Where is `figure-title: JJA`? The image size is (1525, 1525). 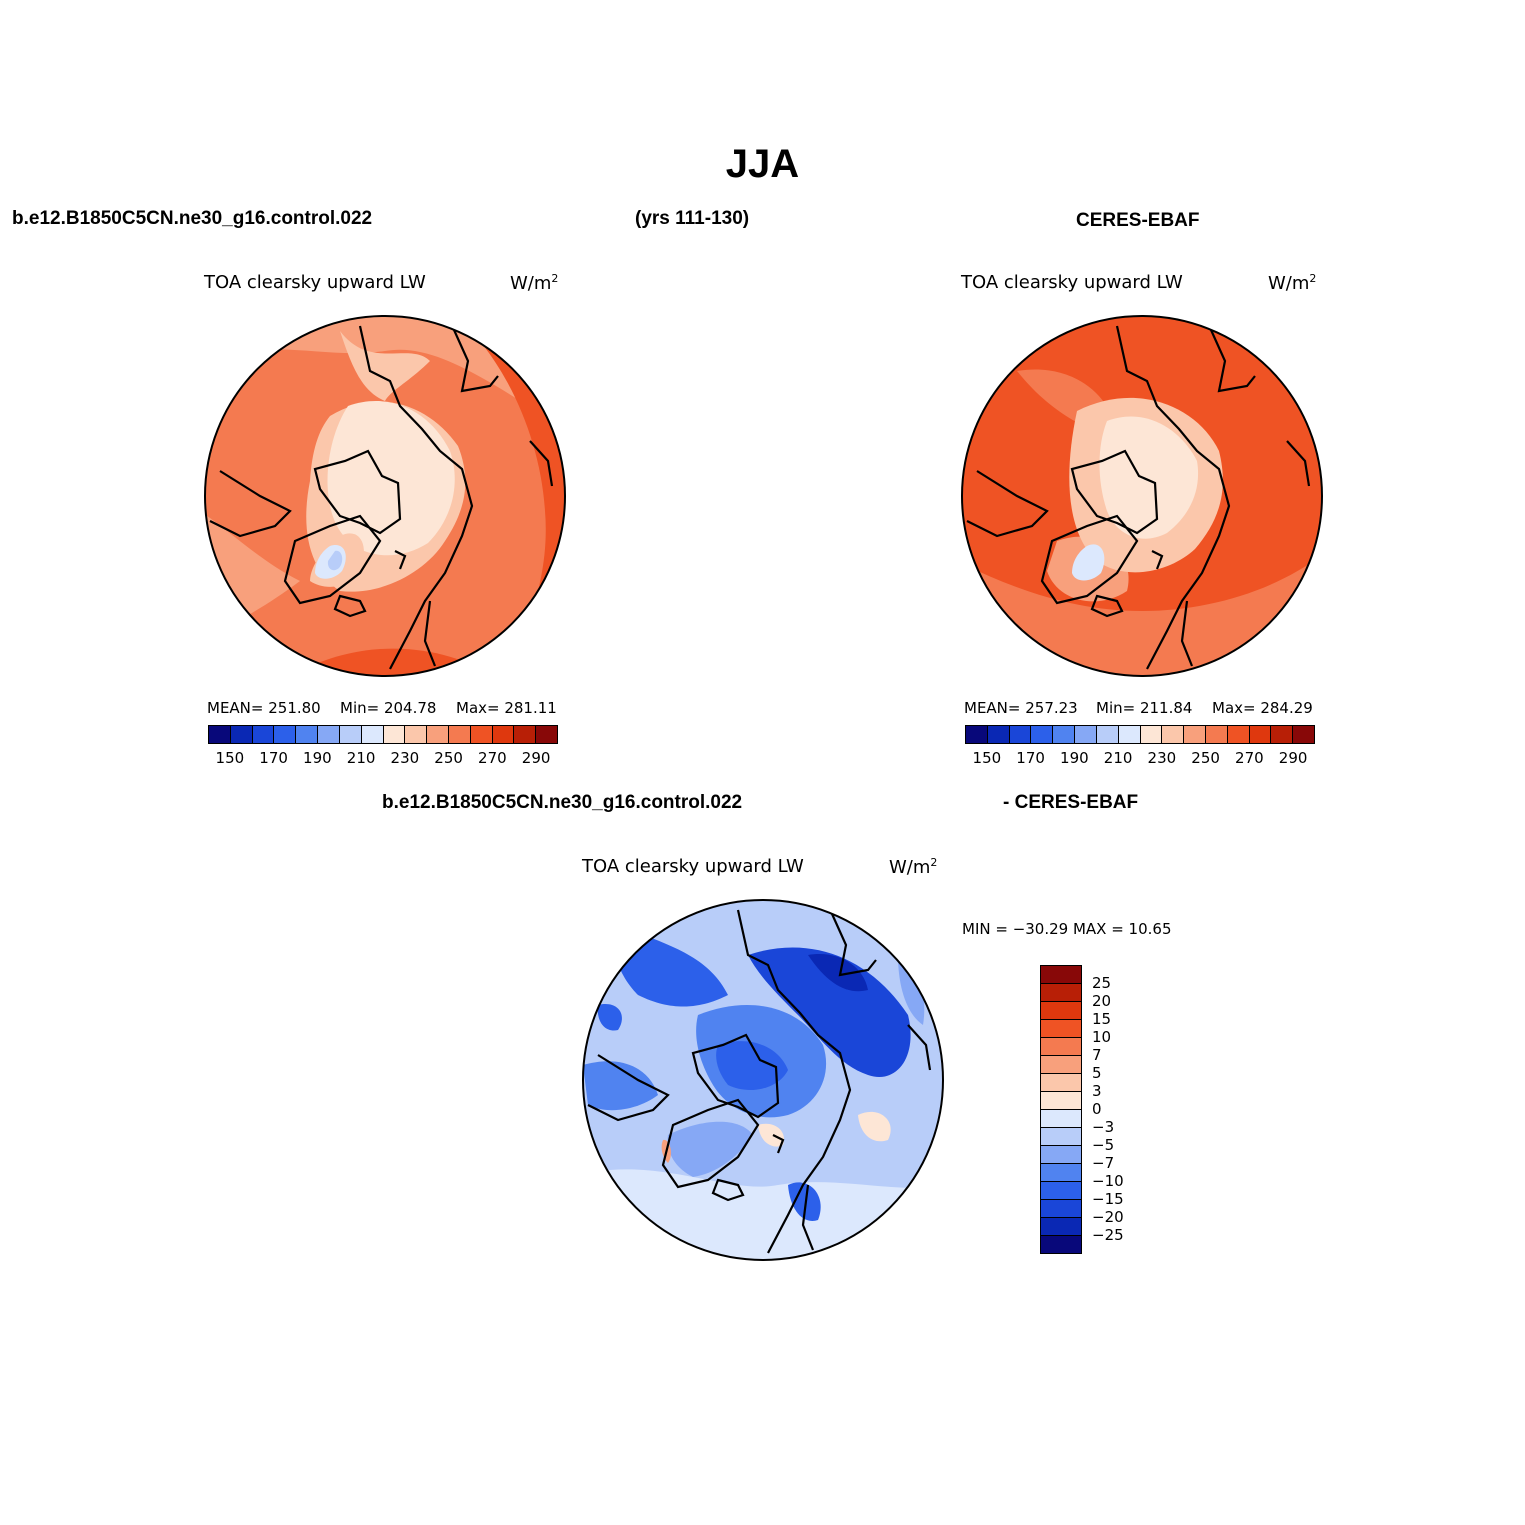
figure-title: JJA is located at coordinates (762, 164).